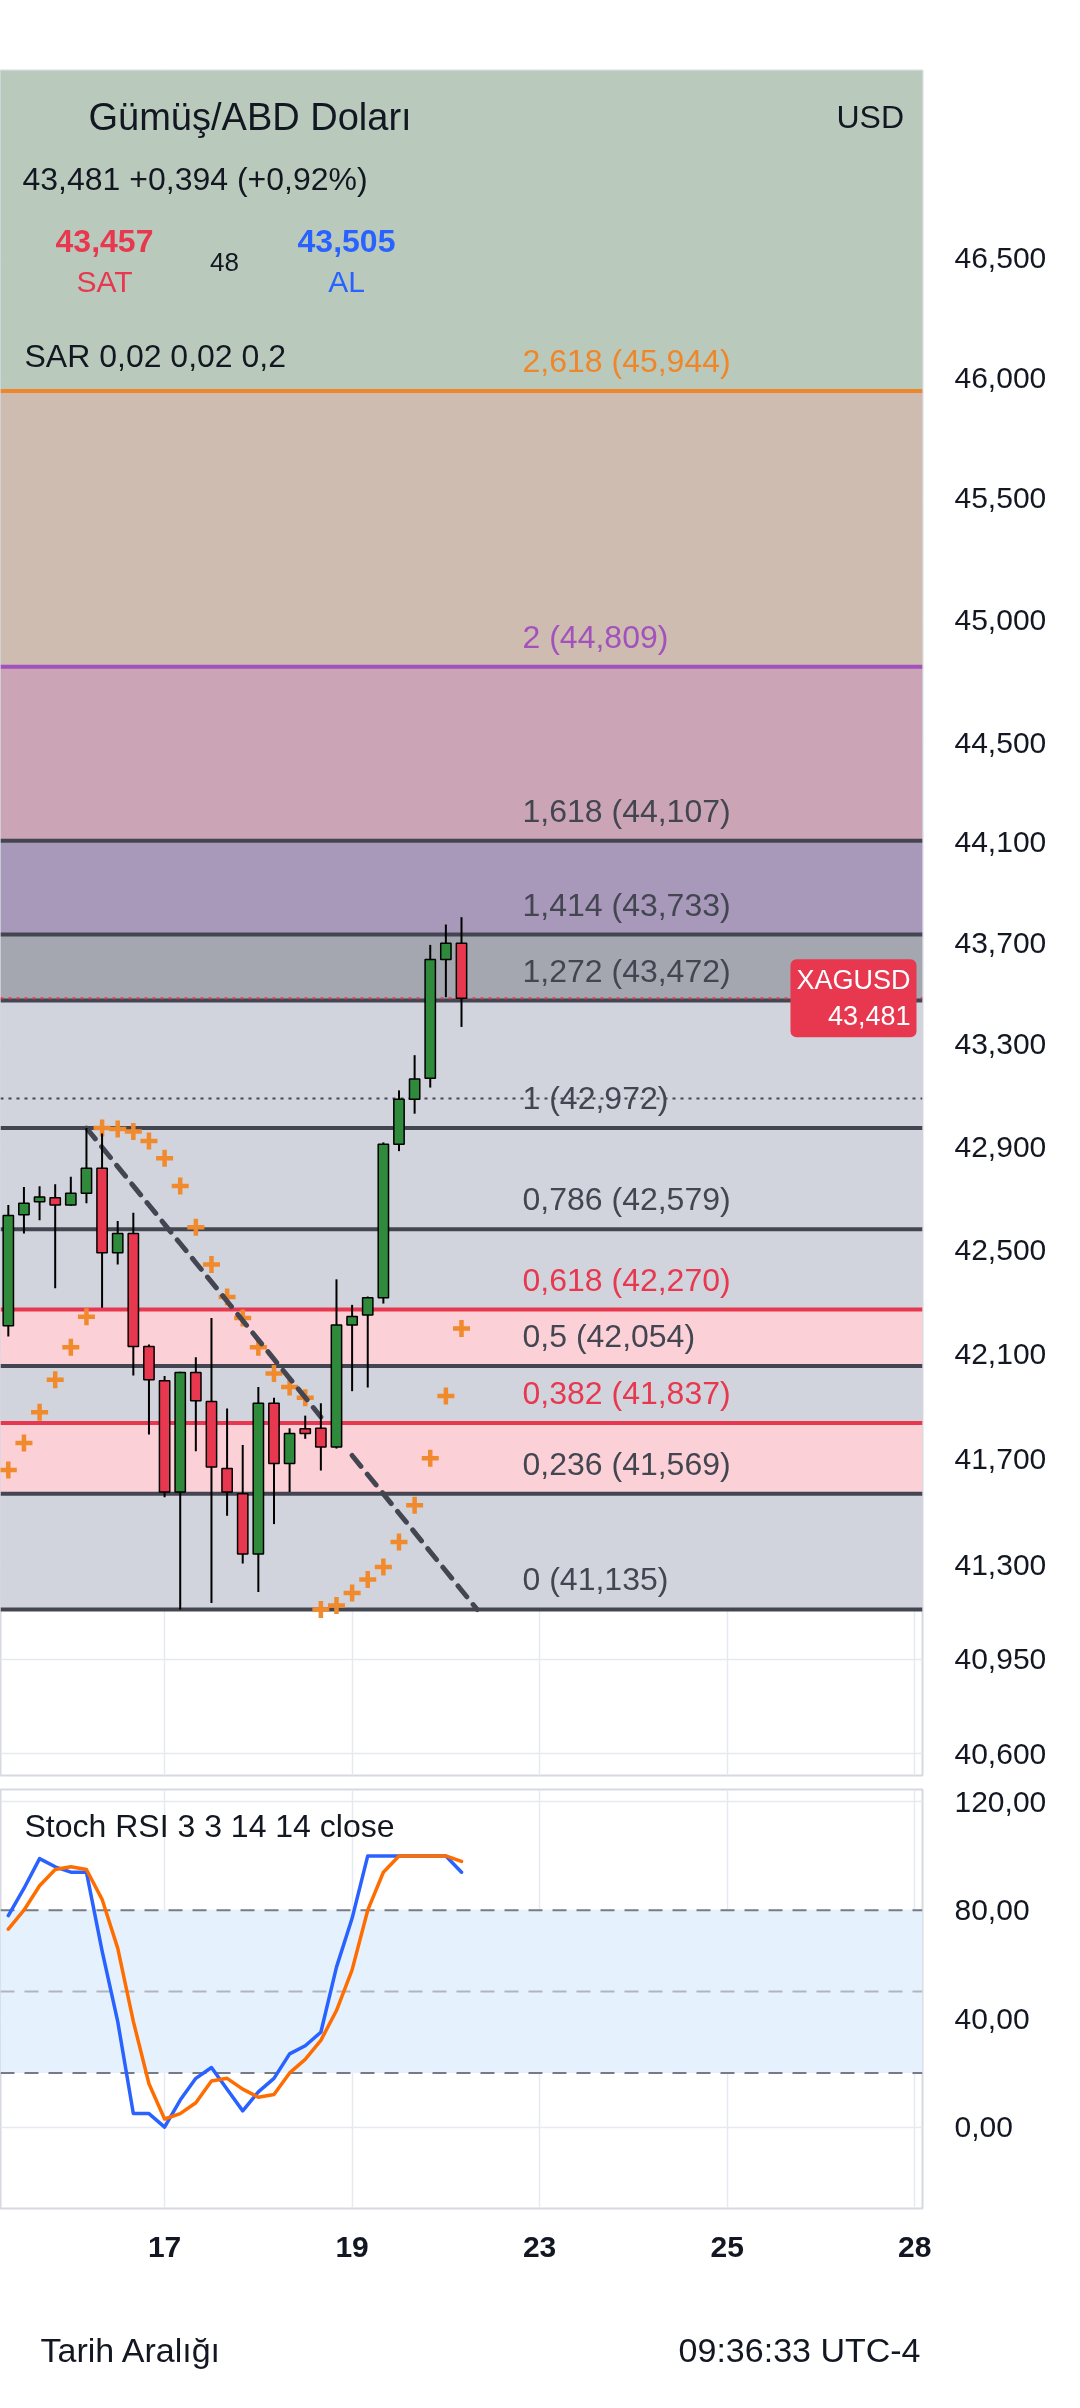 The width and height of the screenshot is (1080, 2408). I want to click on y-tick-label: 44,100, so click(1000, 842).